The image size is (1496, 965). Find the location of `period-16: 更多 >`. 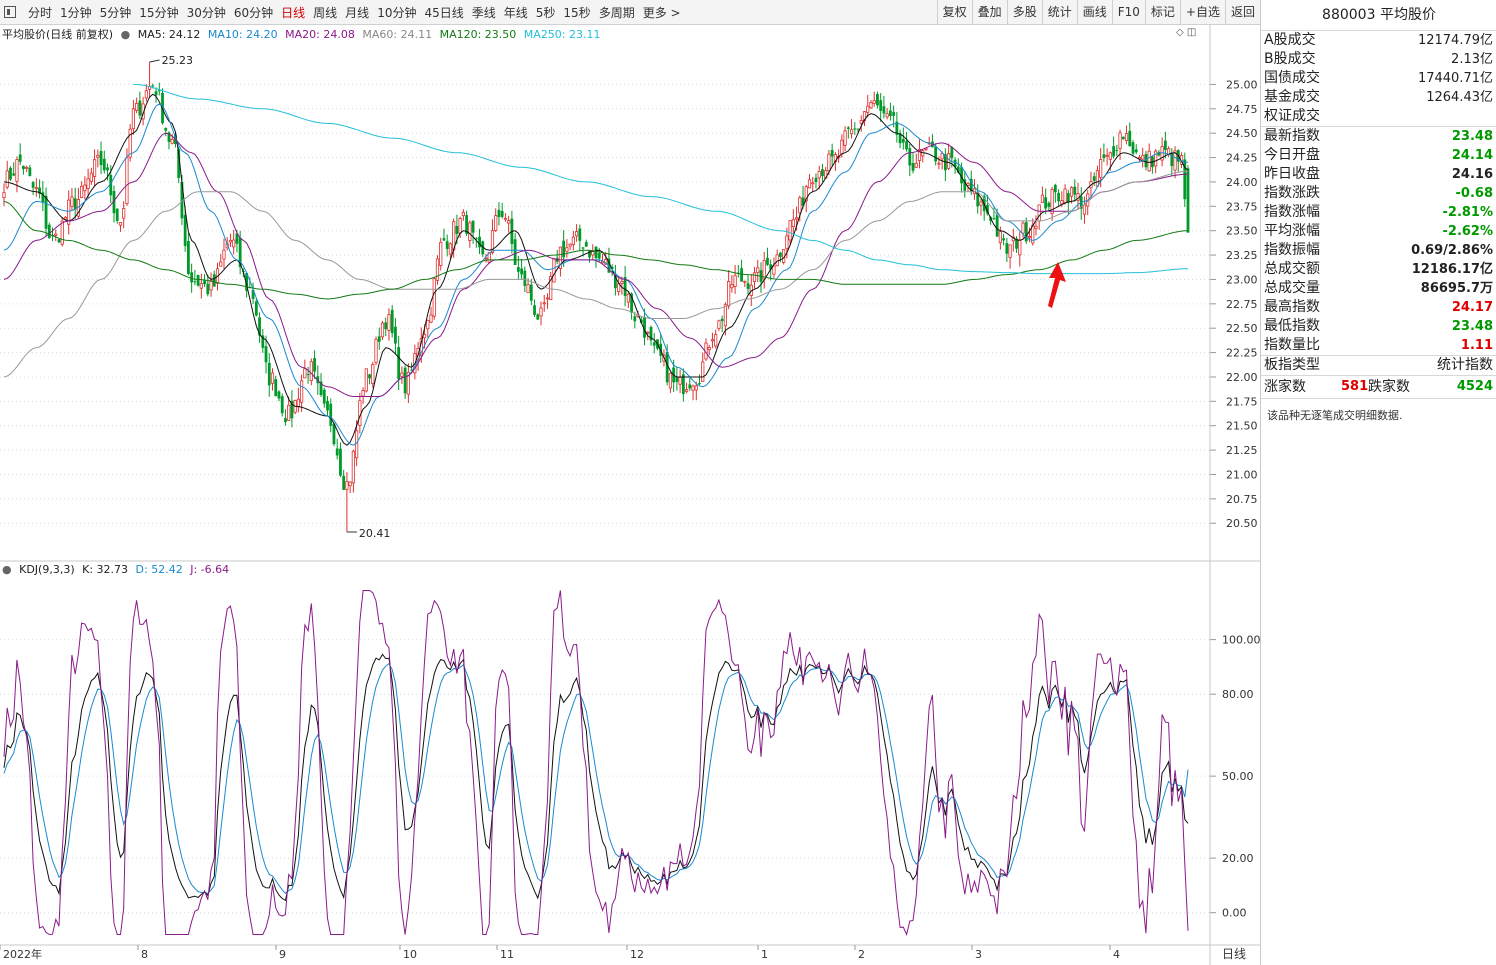

period-16: 更多 > is located at coordinates (661, 12).